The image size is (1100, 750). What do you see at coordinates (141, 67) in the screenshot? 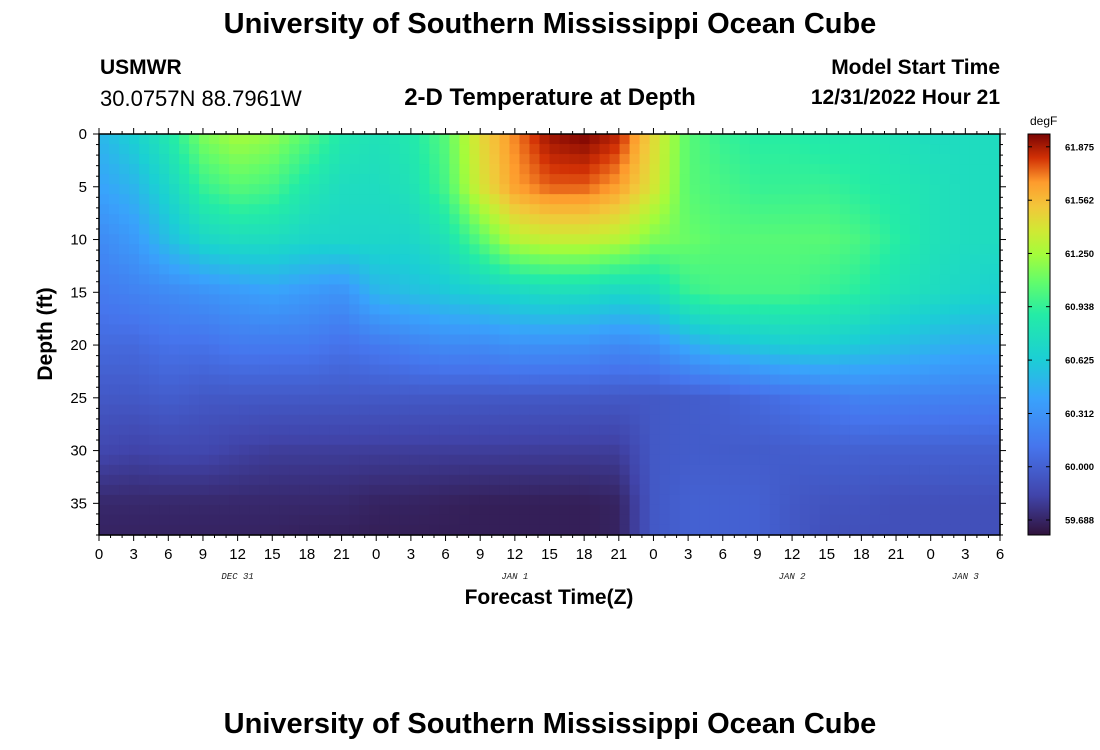
I see `station-id: USMWR` at bounding box center [141, 67].